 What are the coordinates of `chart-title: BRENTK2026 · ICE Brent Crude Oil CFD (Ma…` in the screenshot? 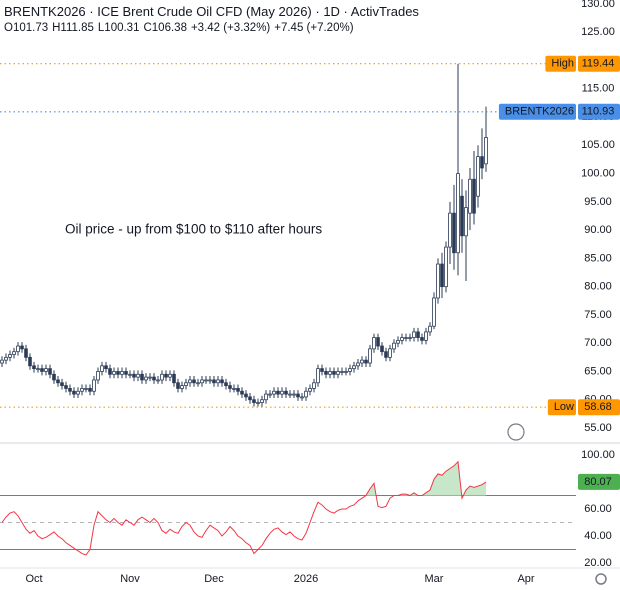 It's located at (211, 11).